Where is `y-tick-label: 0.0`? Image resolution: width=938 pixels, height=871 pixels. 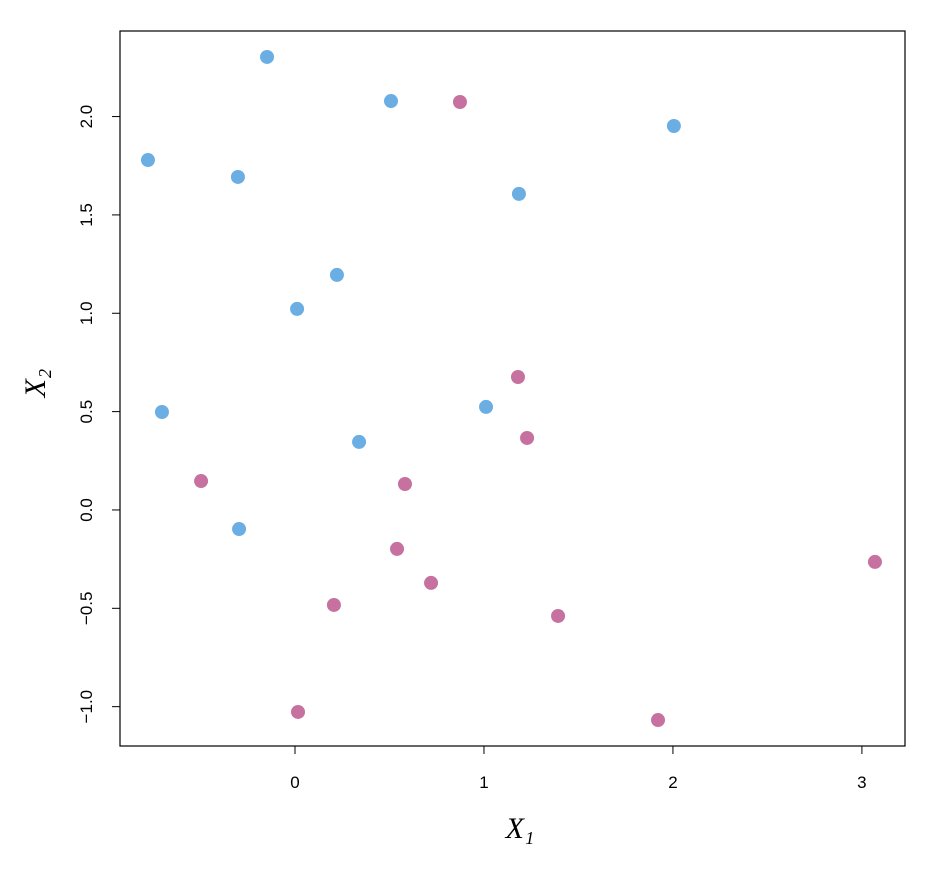 y-tick-label: 0.0 is located at coordinates (86, 510).